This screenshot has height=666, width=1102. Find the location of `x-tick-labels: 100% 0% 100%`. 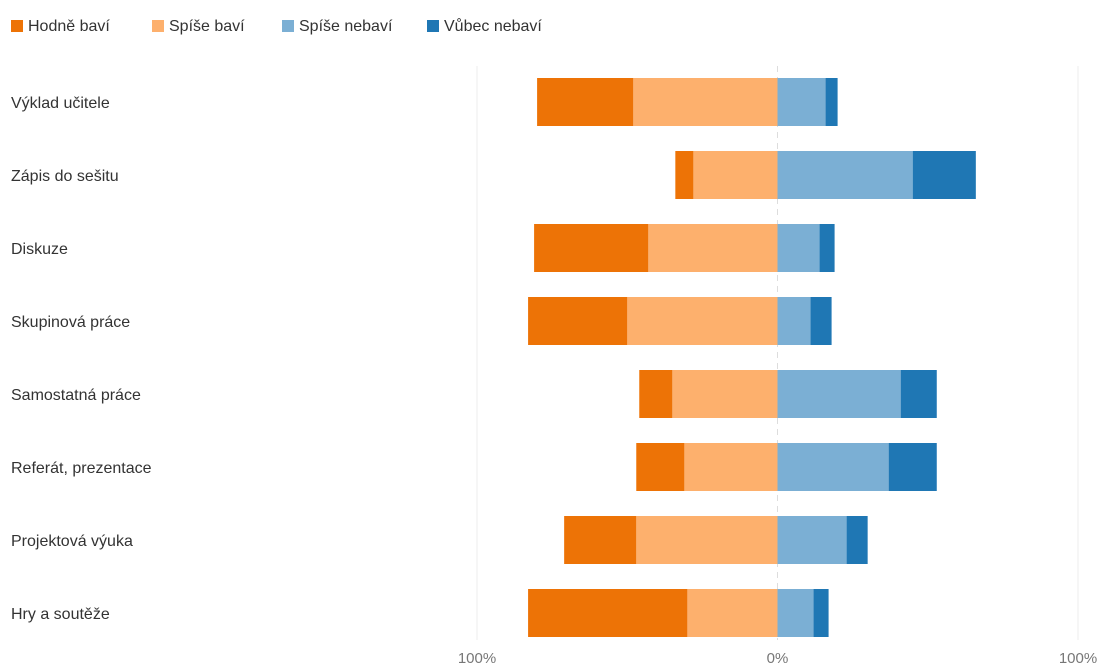

x-tick-labels: 100% 0% 100% is located at coordinates (777, 658).